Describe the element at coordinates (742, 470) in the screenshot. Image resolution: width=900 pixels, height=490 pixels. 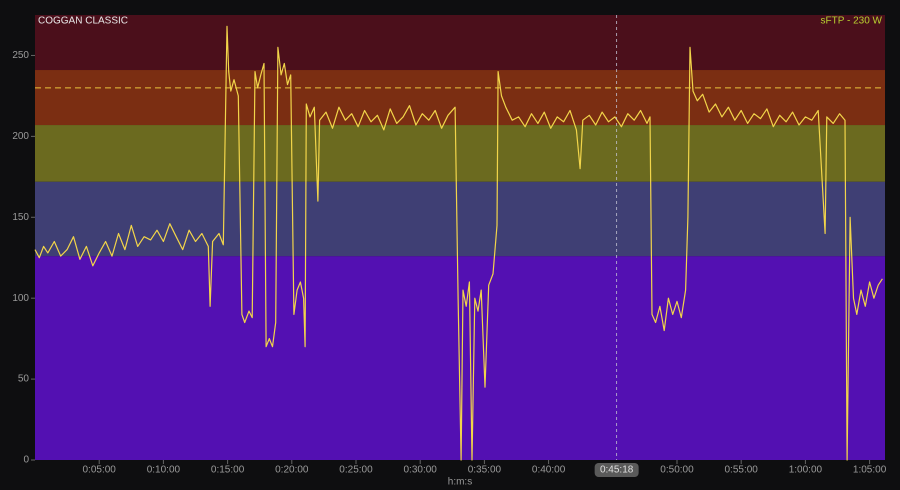
I see `x-tick-label: 0:55:00` at that location.